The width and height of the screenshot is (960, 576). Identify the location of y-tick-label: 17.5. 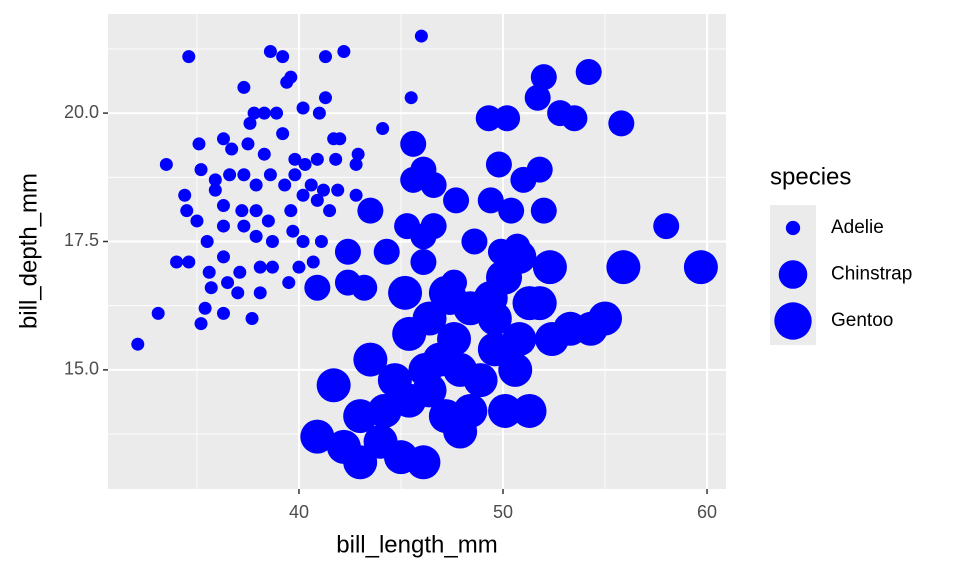
(81, 240).